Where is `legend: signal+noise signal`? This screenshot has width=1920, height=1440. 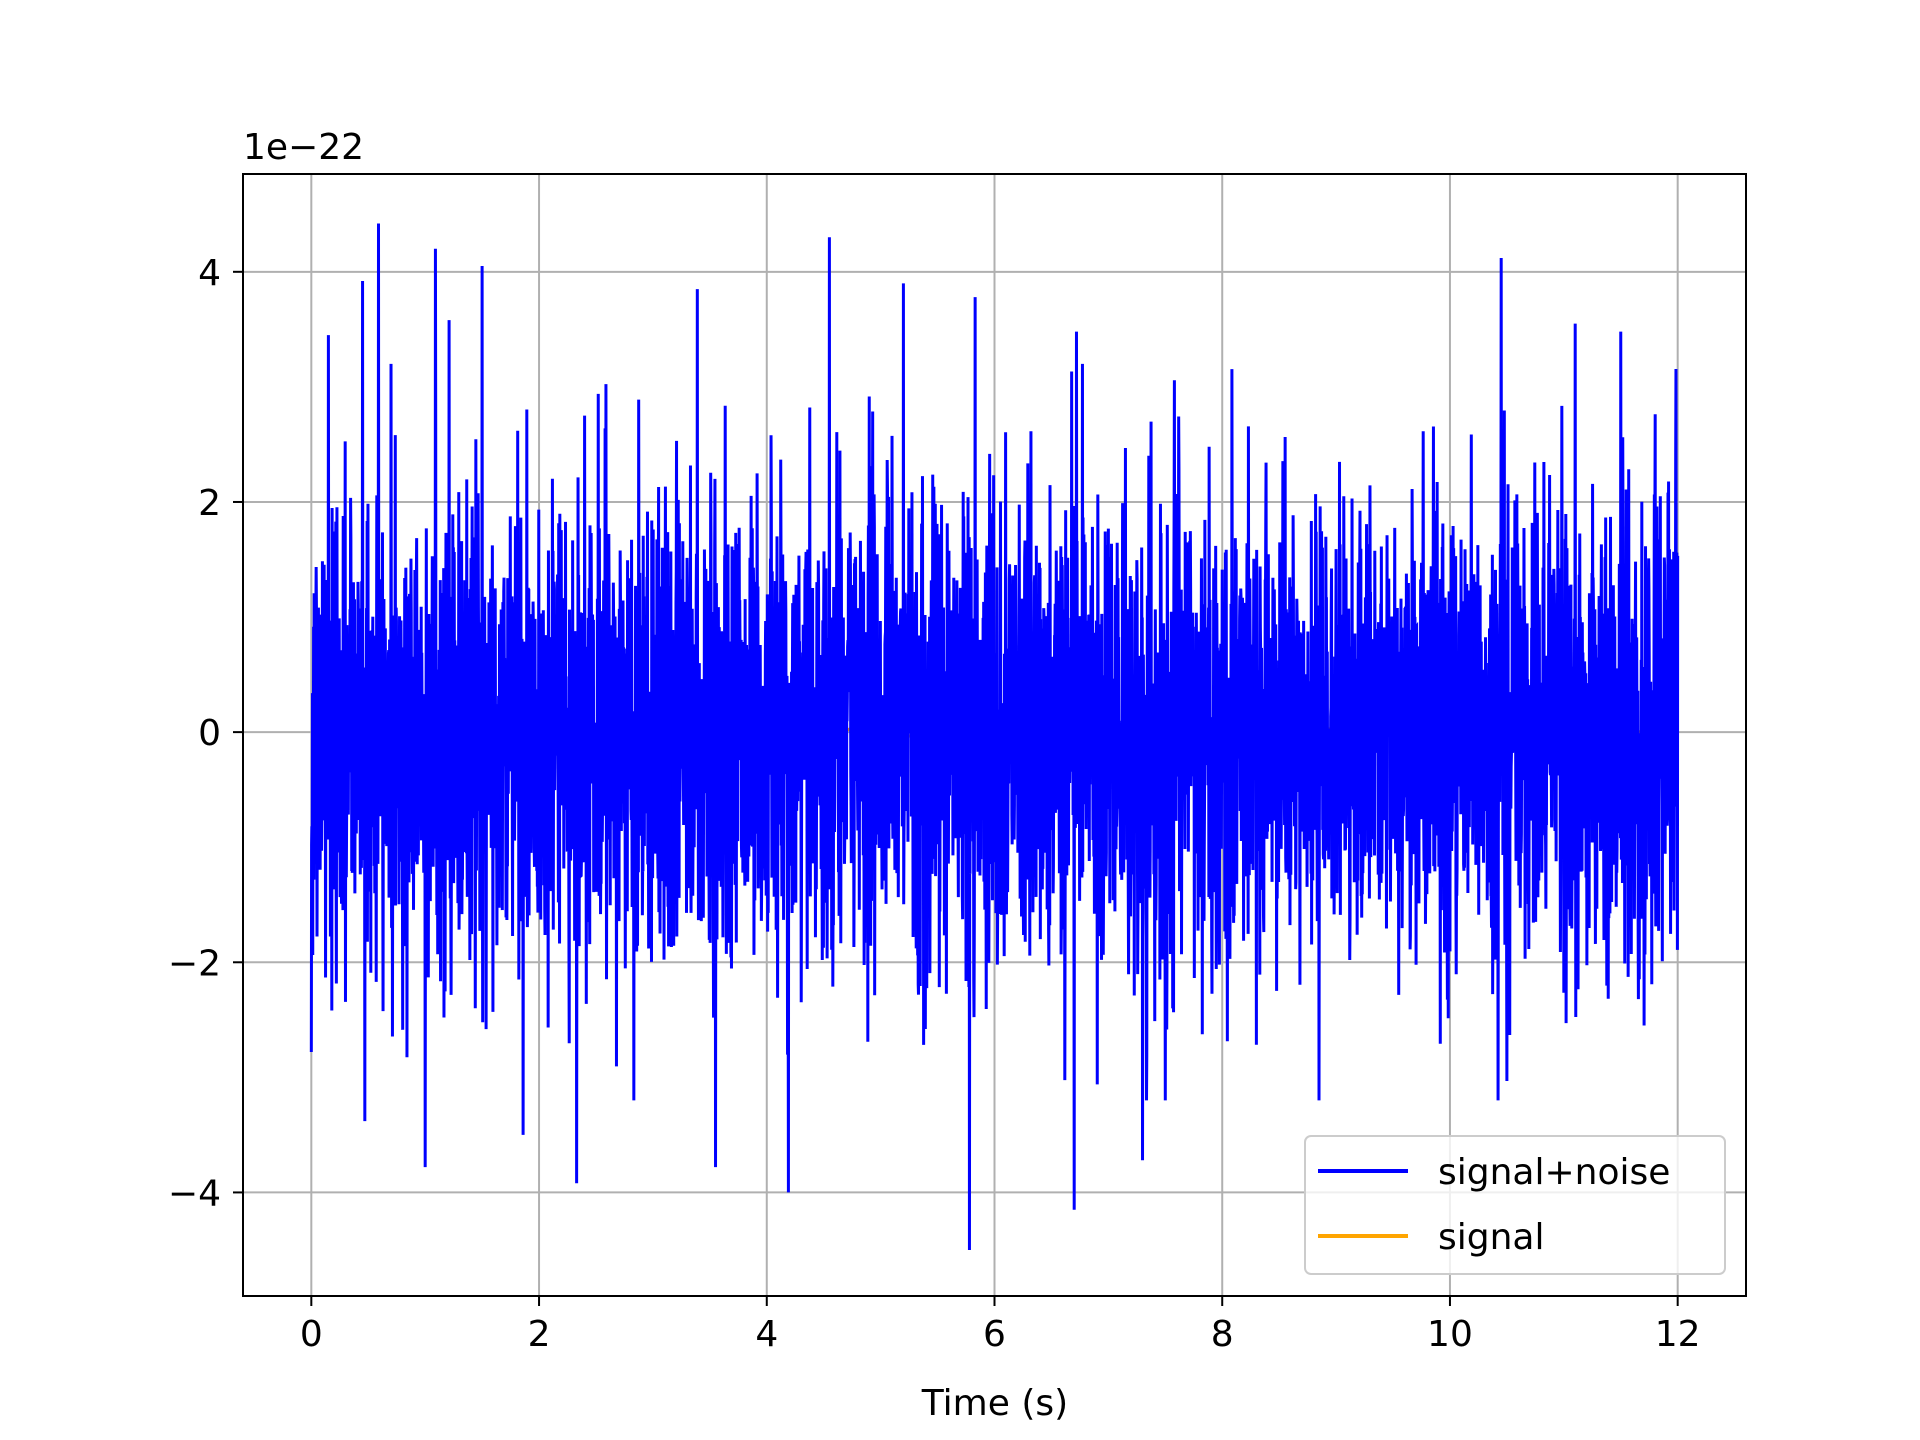
legend: signal+noise signal is located at coordinates (1515, 1205).